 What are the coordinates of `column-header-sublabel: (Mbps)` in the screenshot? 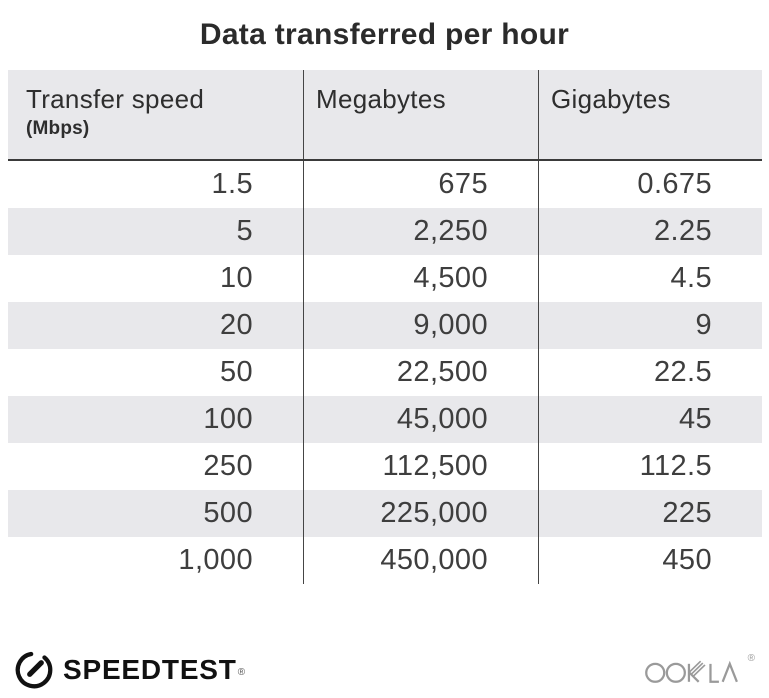 It's located at (58, 128).